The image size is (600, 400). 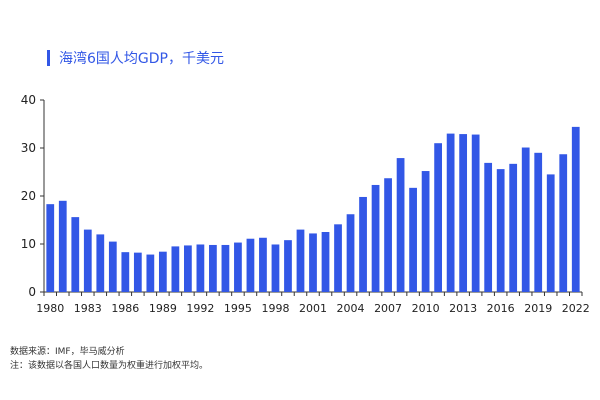 What do you see at coordinates (75, 254) in the screenshot?
I see `bar-1982` at bounding box center [75, 254].